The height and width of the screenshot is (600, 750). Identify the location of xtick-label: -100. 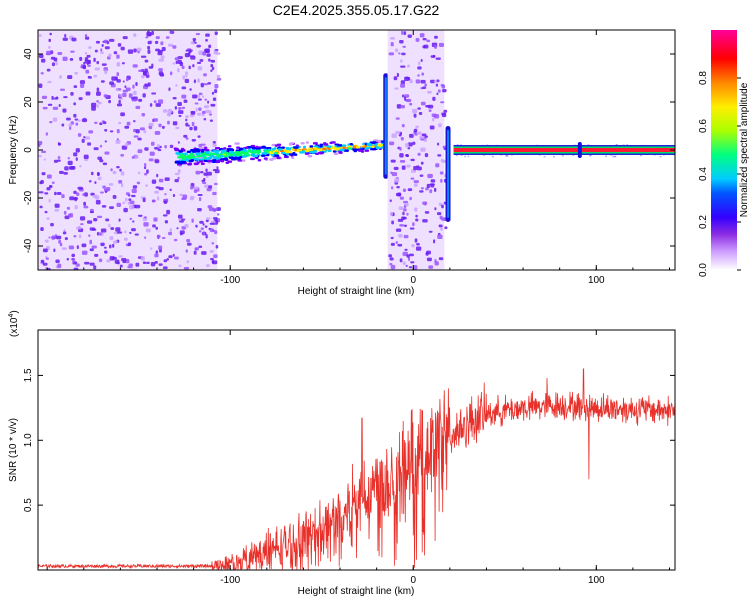
(230, 580).